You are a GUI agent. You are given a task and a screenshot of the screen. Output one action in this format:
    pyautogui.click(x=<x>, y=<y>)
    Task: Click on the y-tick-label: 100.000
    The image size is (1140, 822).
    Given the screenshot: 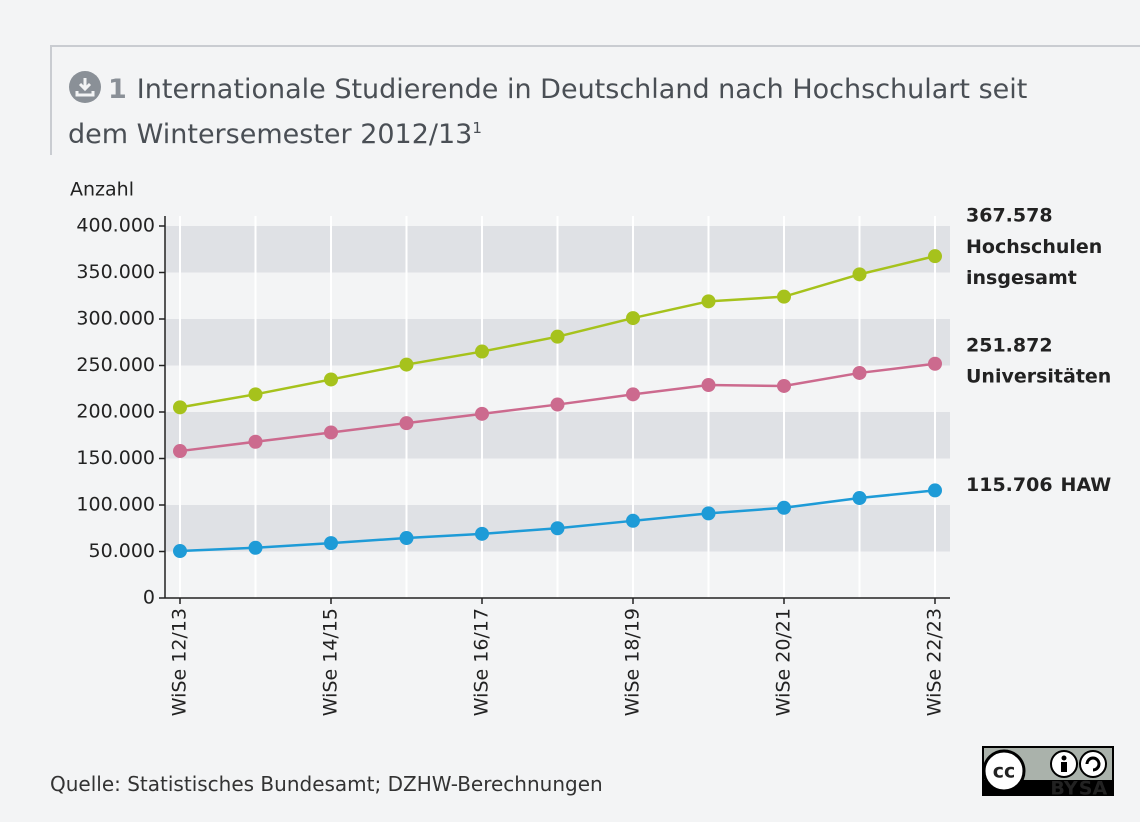 What is the action you would take?
    pyautogui.click(x=115, y=505)
    